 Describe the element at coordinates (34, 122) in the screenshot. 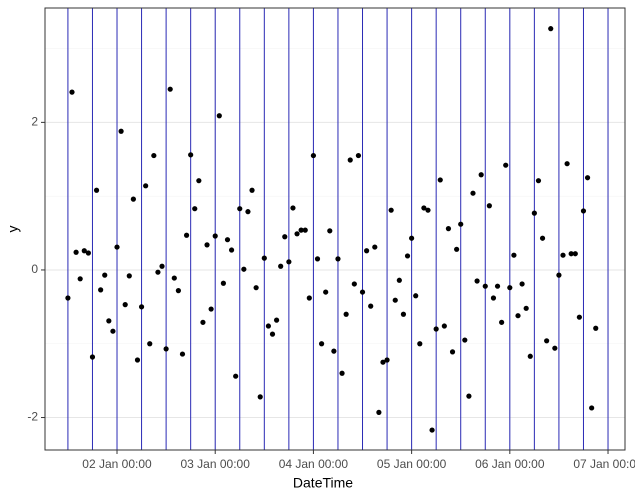

I see `y-tick-label: 2` at that location.